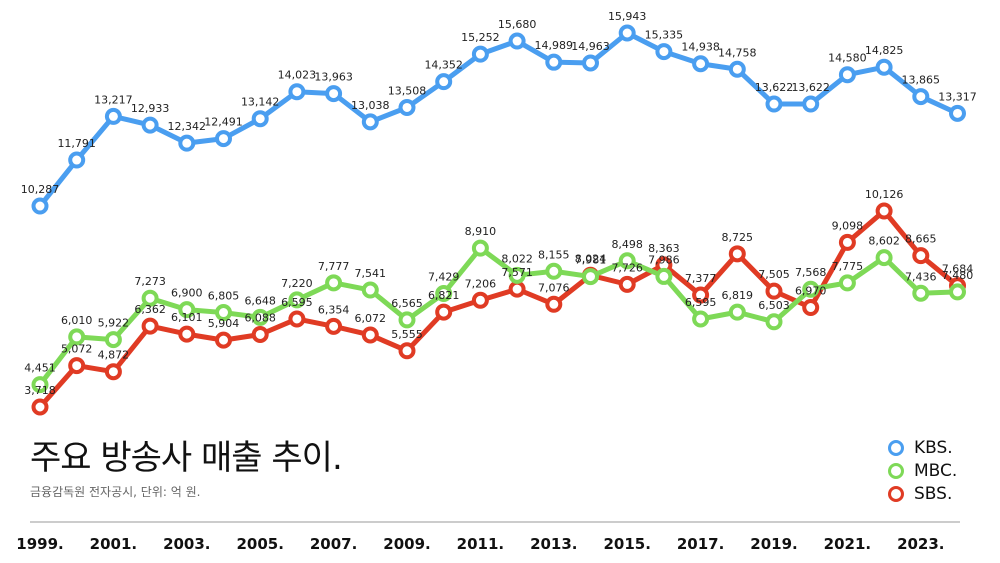 Image resolution: width=1000 pixels, height=563 pixels. I want to click on data-label-kbs: 12,491, so click(223, 122).